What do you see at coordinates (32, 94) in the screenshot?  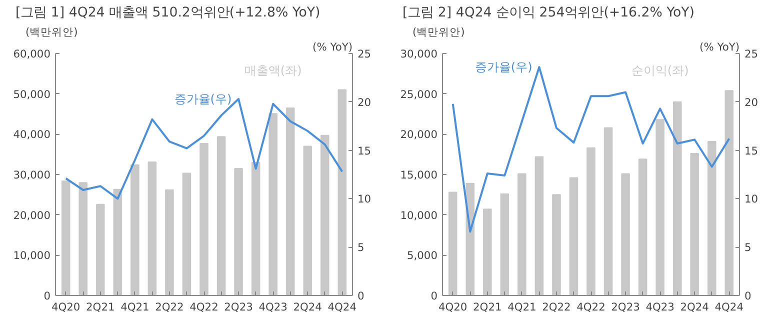 I see `y-tick-label: 50,000` at bounding box center [32, 94].